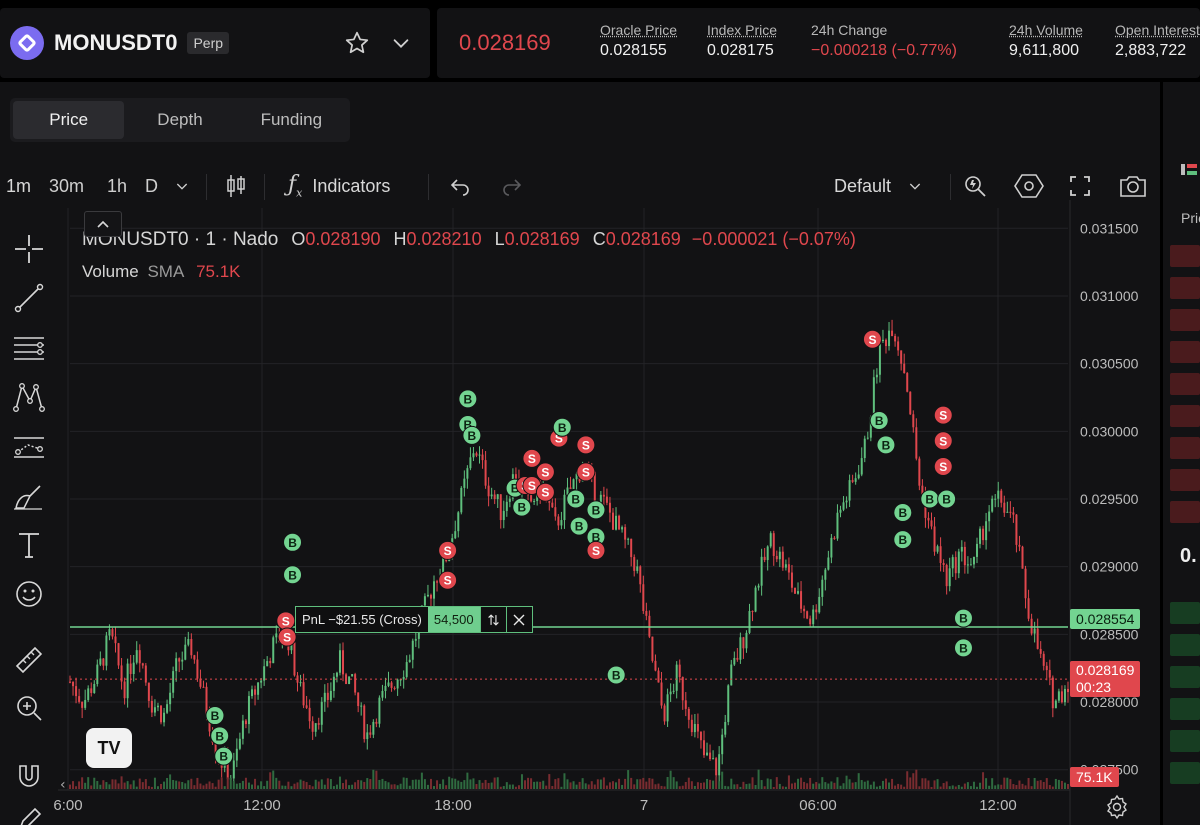 Image resolution: width=1200 pixels, height=825 pixels. I want to click on trend-line-icon, so click(29, 298).